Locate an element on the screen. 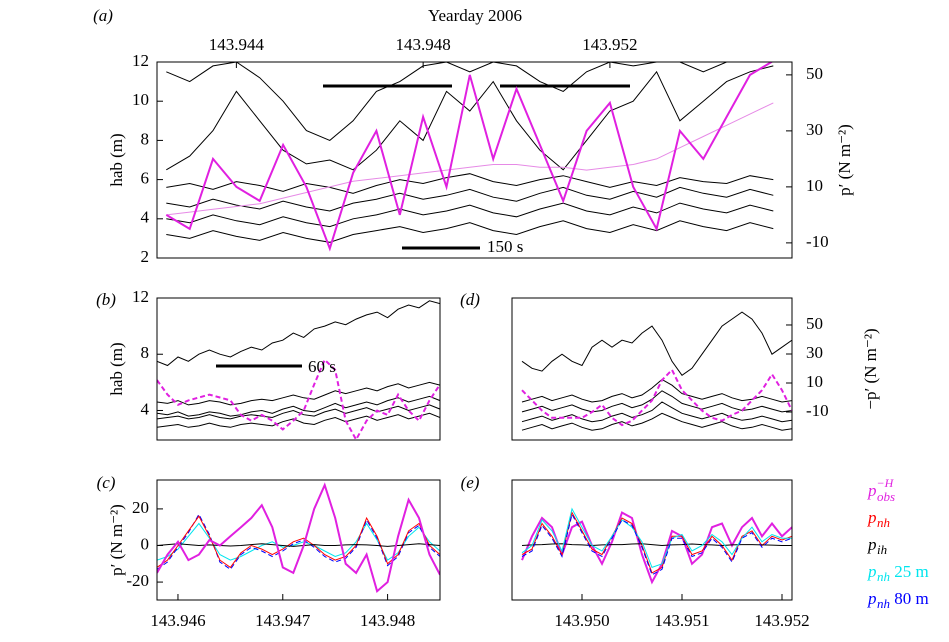 The height and width of the screenshot is (642, 949). panel-label: (c) is located at coordinates (106, 482).